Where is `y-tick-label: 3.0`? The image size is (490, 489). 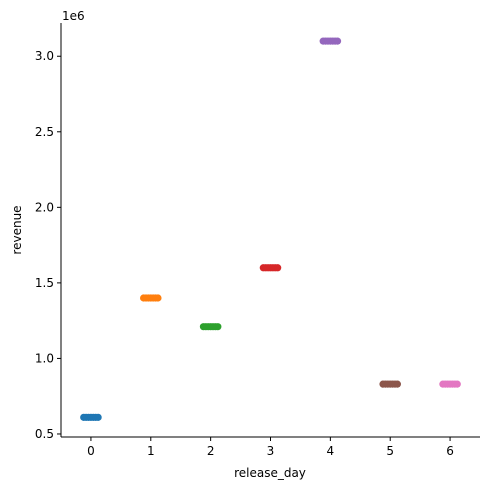
y-tick-label: 3.0 is located at coordinates (44, 56).